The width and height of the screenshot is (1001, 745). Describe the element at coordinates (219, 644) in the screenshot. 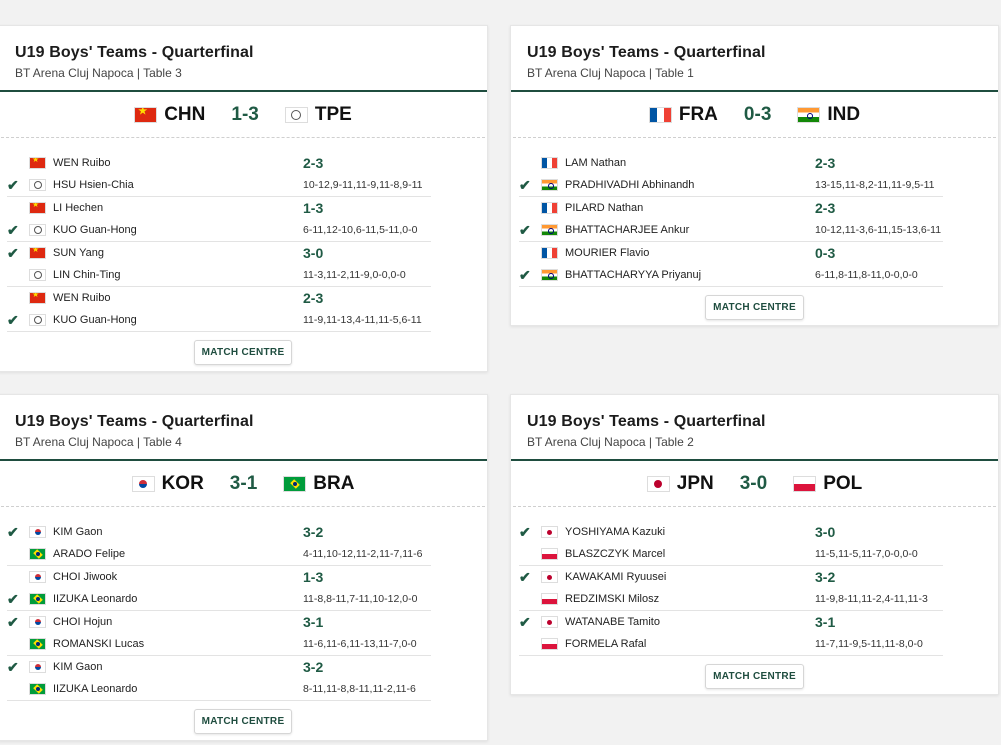

I see `player-line: ROMANSKI Lucas 11-6,11-6,11-13,11-7,0-0` at that location.